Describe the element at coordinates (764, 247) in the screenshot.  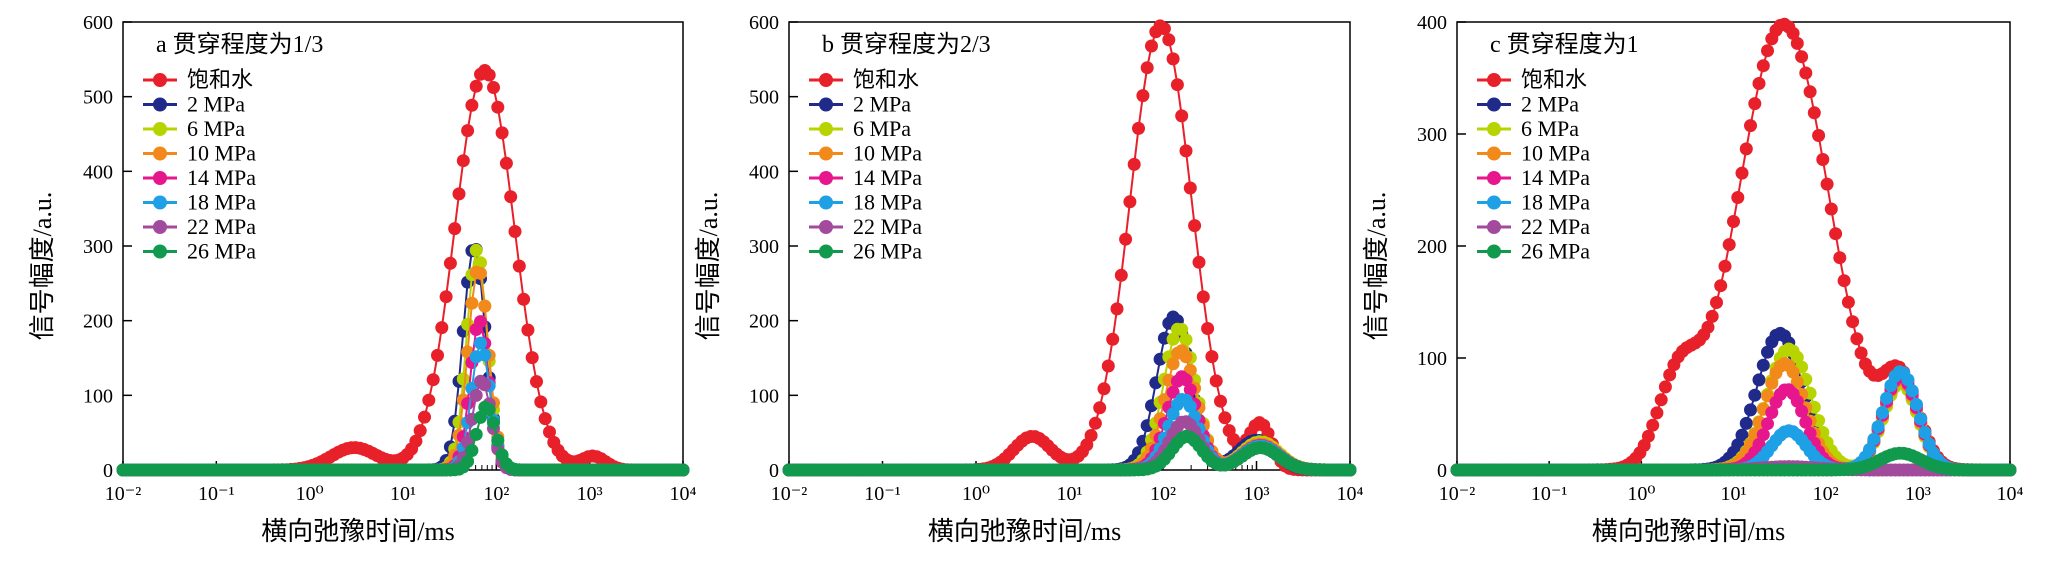
I see `y-tick-label: 300` at that location.